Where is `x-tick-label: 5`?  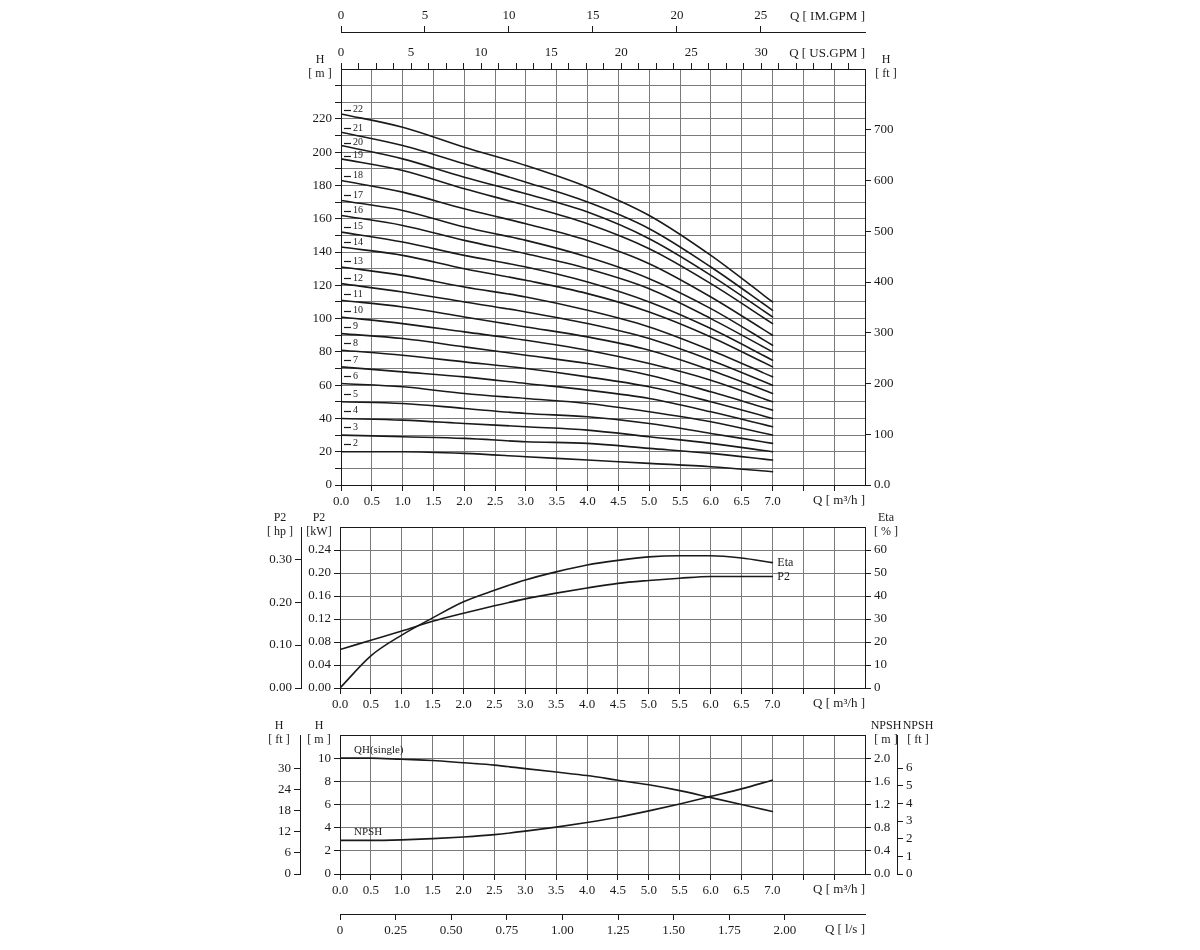
x-tick-label: 5 is located at coordinates (411, 51).